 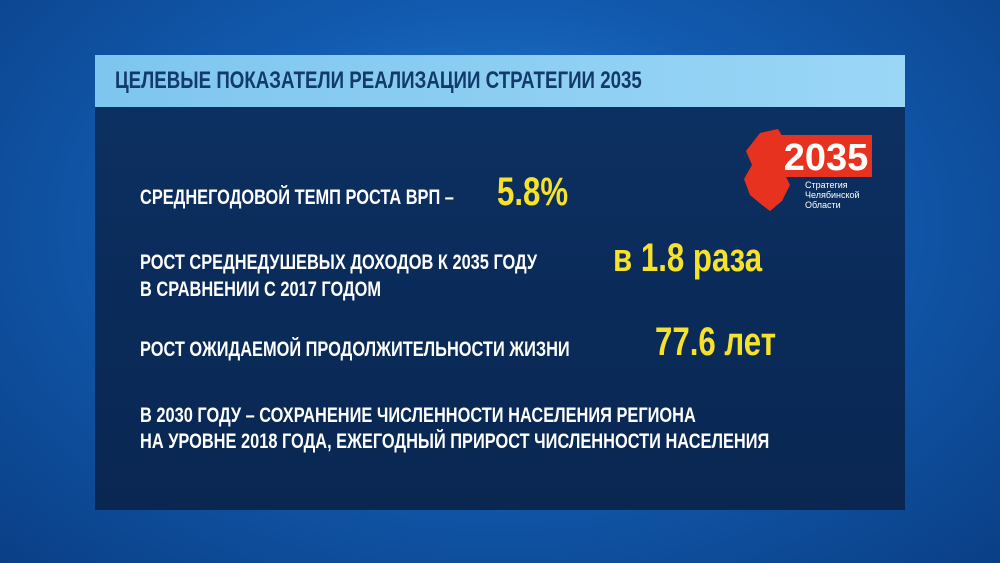 I want to click on item-value: в 1.8 раза, so click(x=688, y=258).